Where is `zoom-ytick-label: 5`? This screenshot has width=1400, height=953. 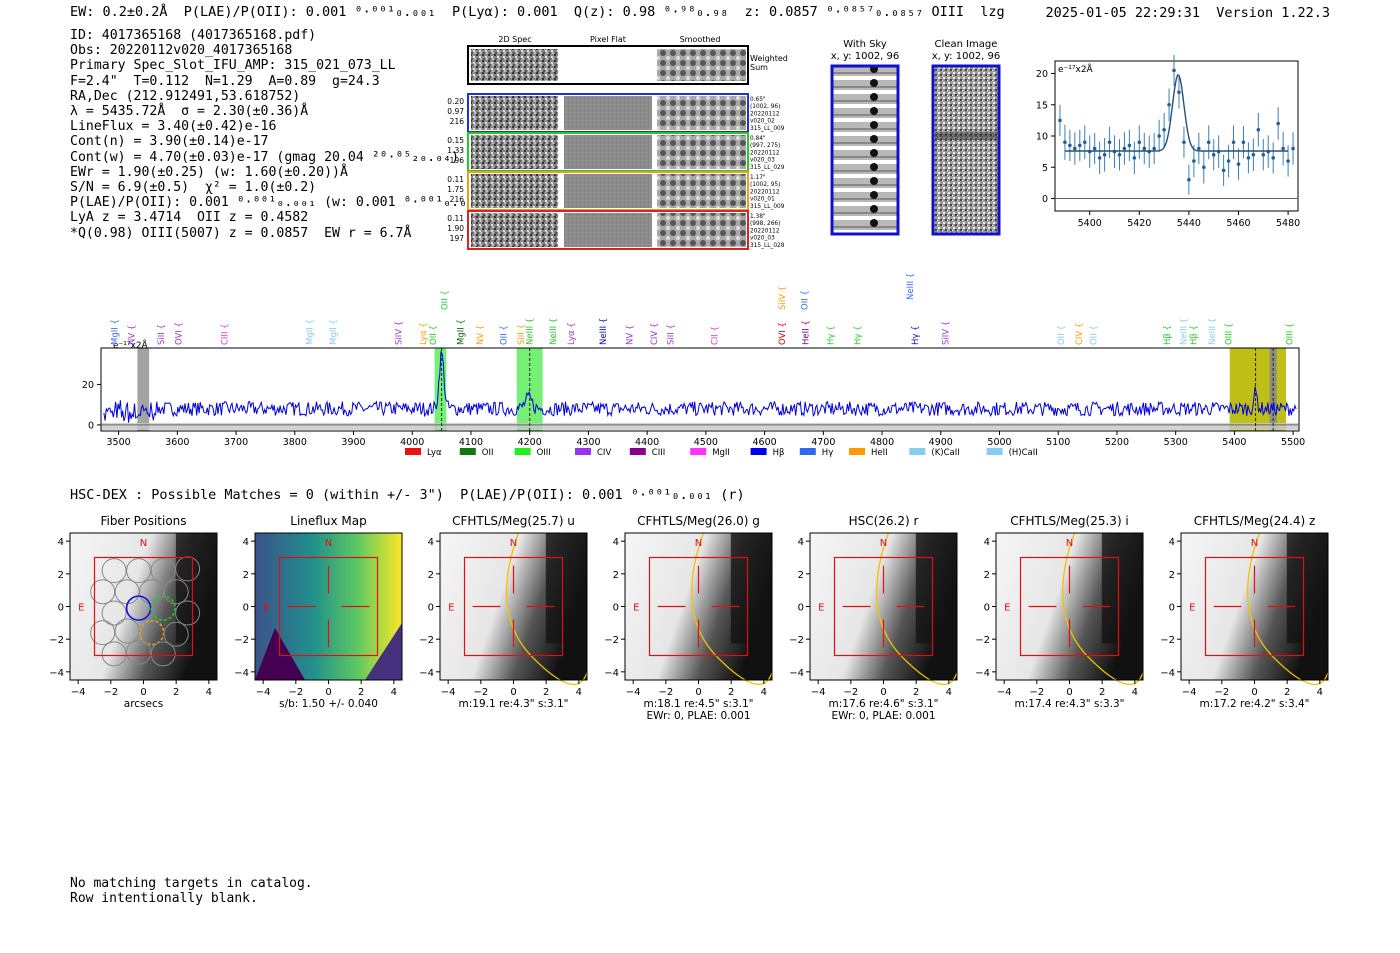
zoom-ytick-label: 5 is located at coordinates (1045, 168).